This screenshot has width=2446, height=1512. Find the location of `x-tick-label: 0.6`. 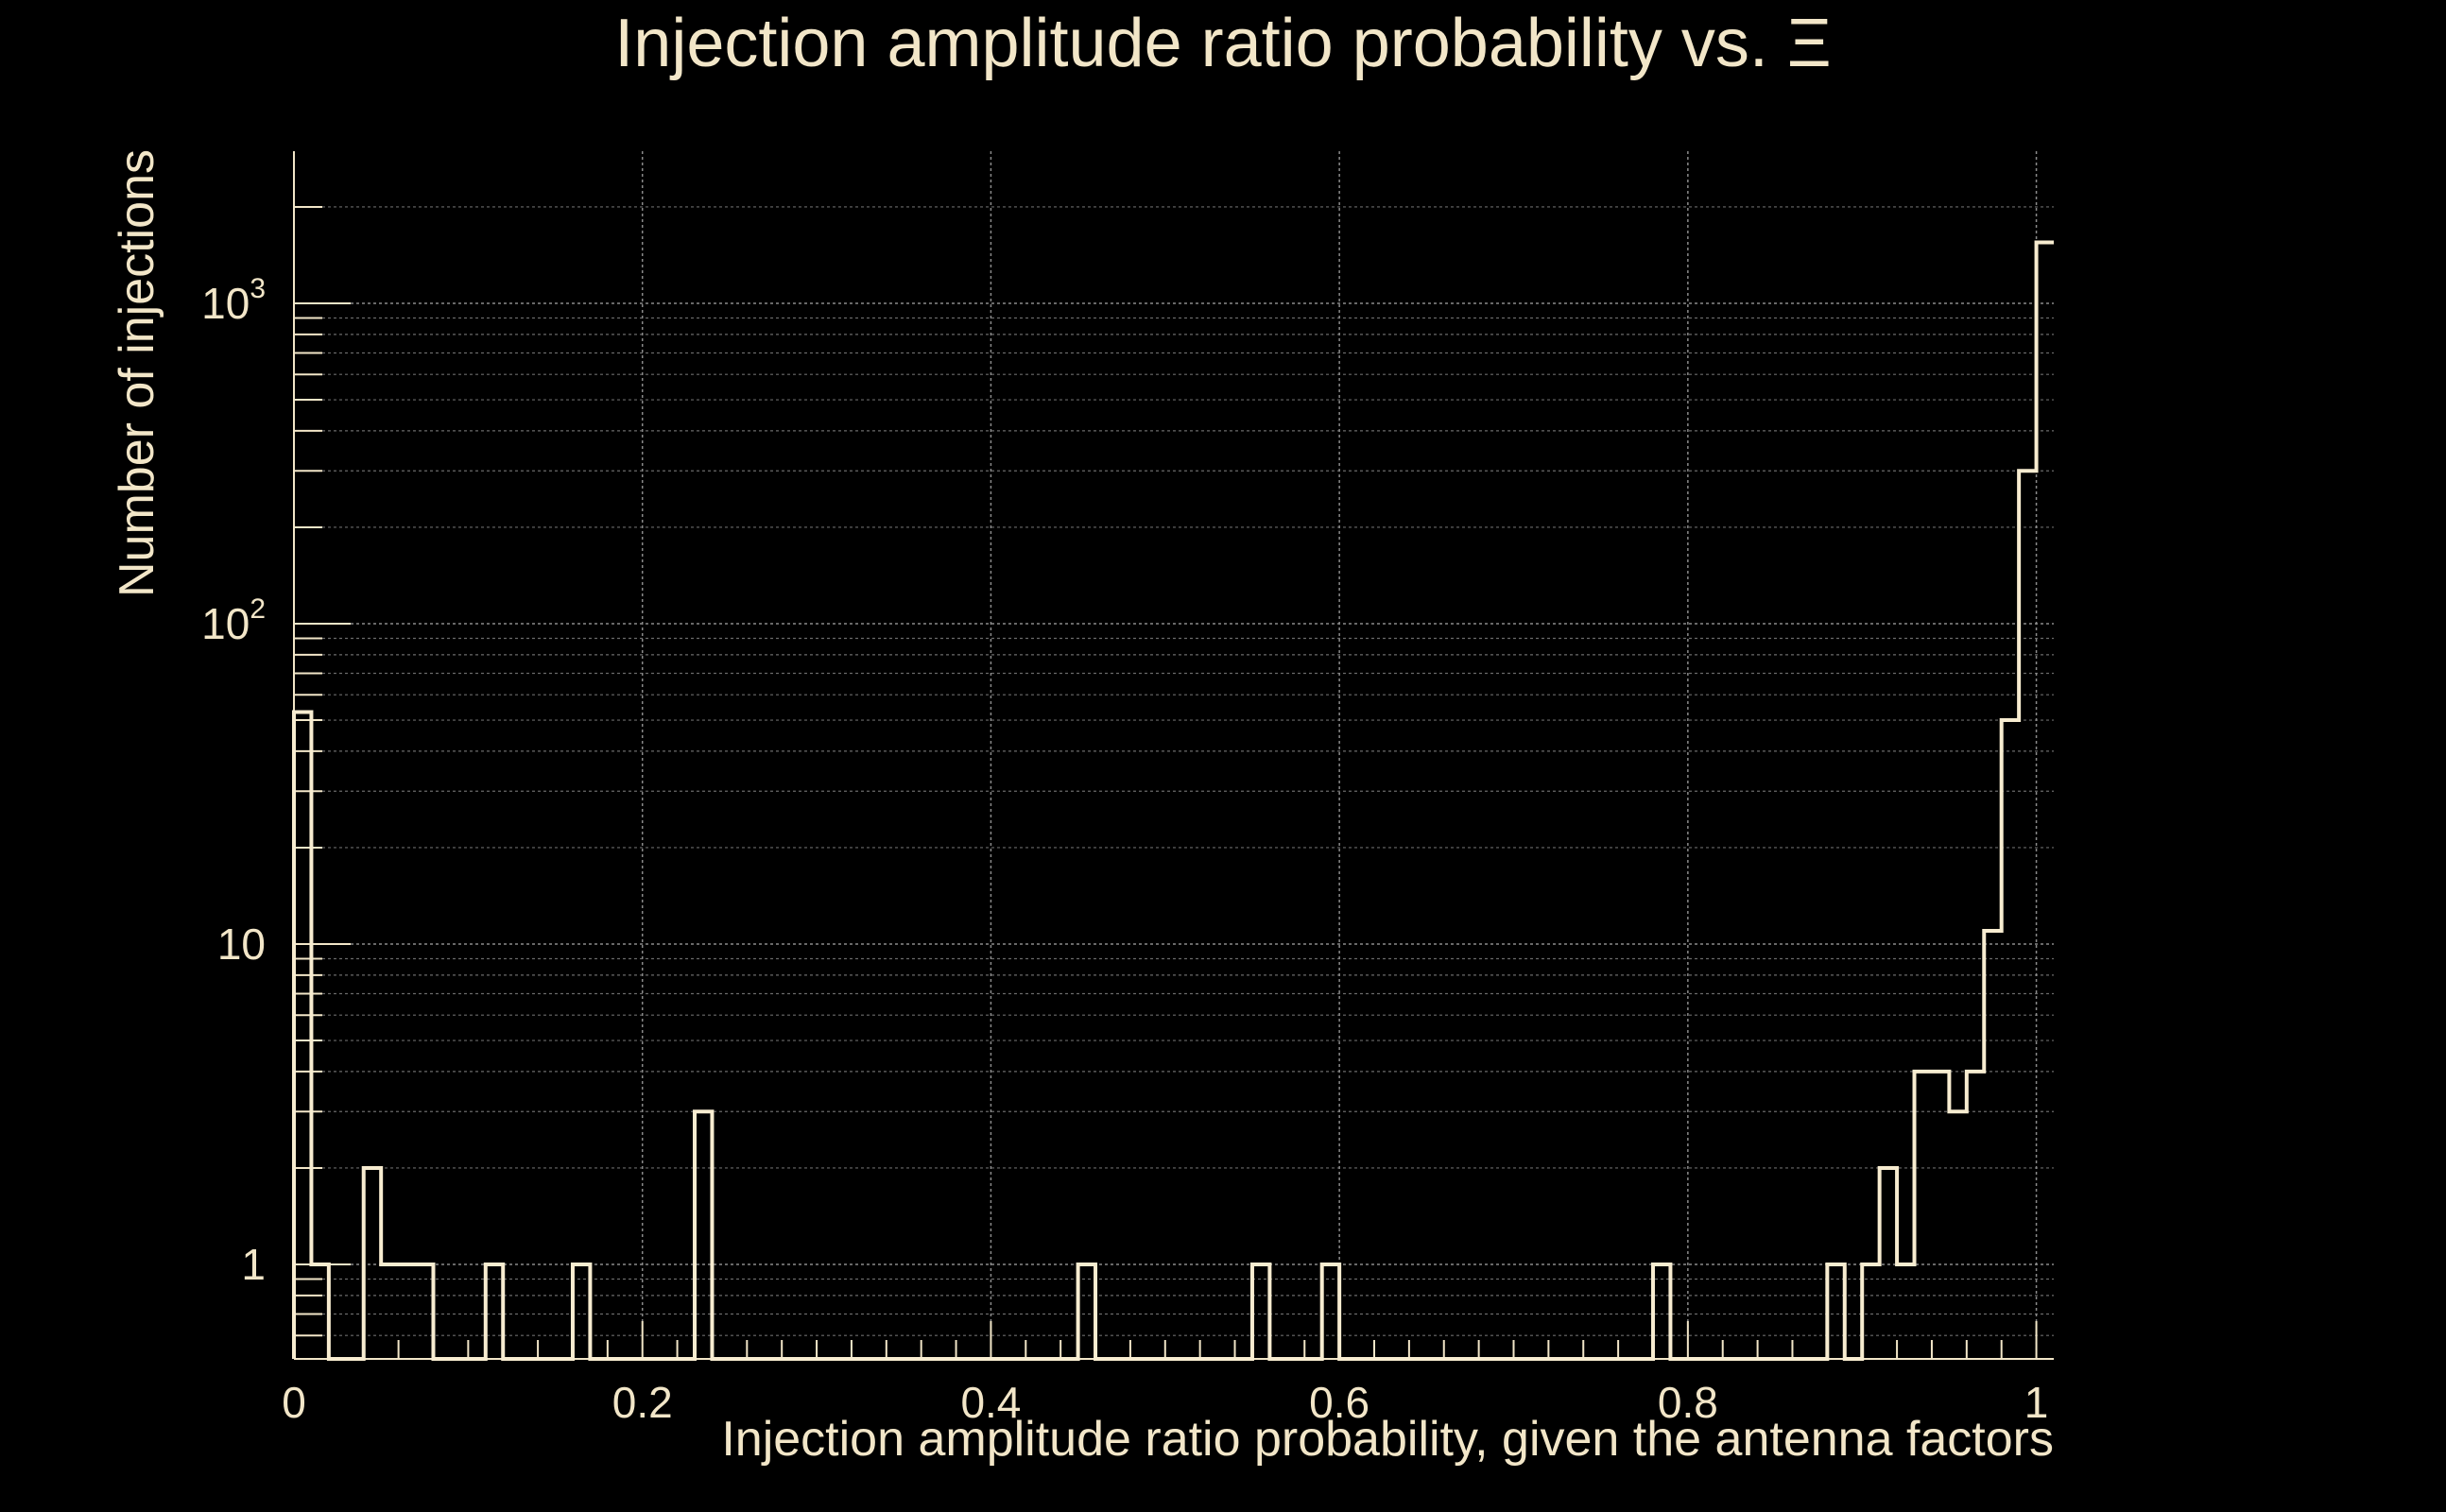

x-tick-label: 0.6 is located at coordinates (1339, 1402).